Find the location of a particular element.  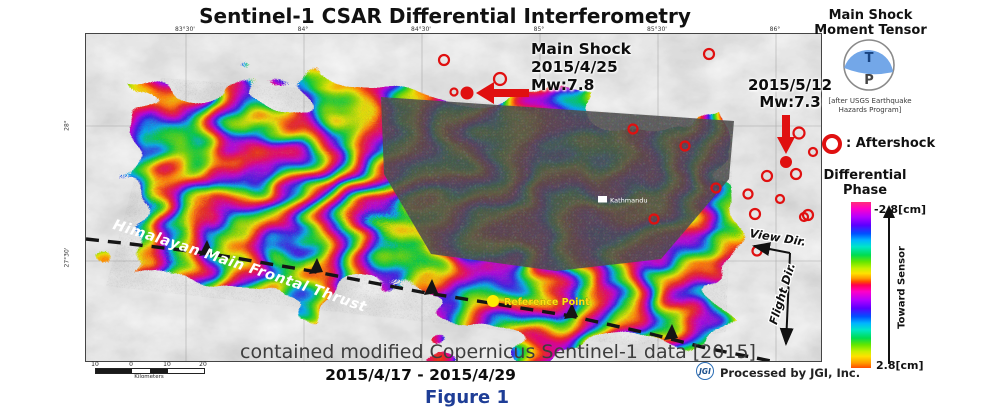

scale-bar-segments is located at coordinates (150, 371).